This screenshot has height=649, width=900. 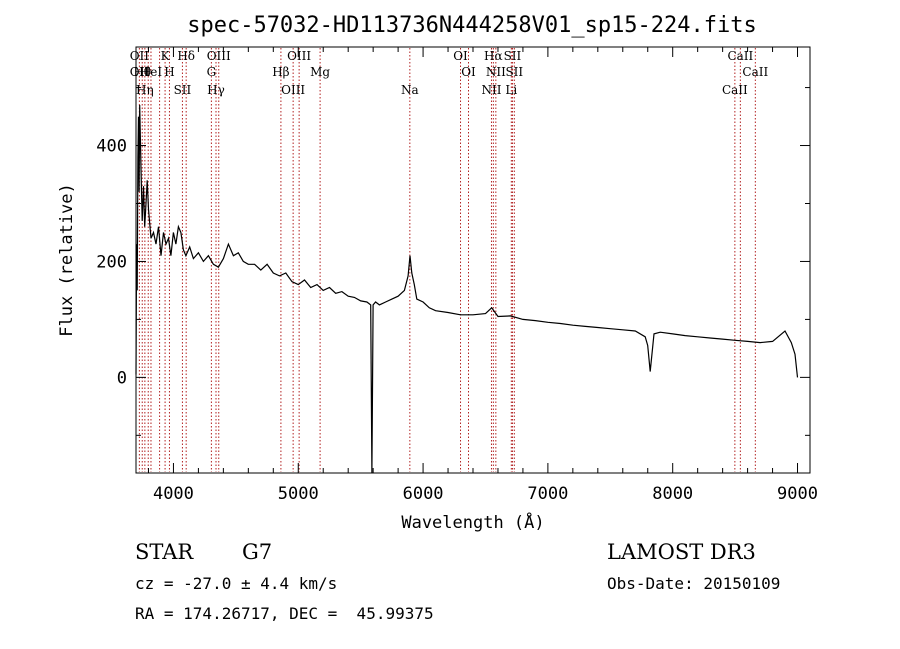 I want to click on spectral-line-label: Hα, so click(x=493, y=56).